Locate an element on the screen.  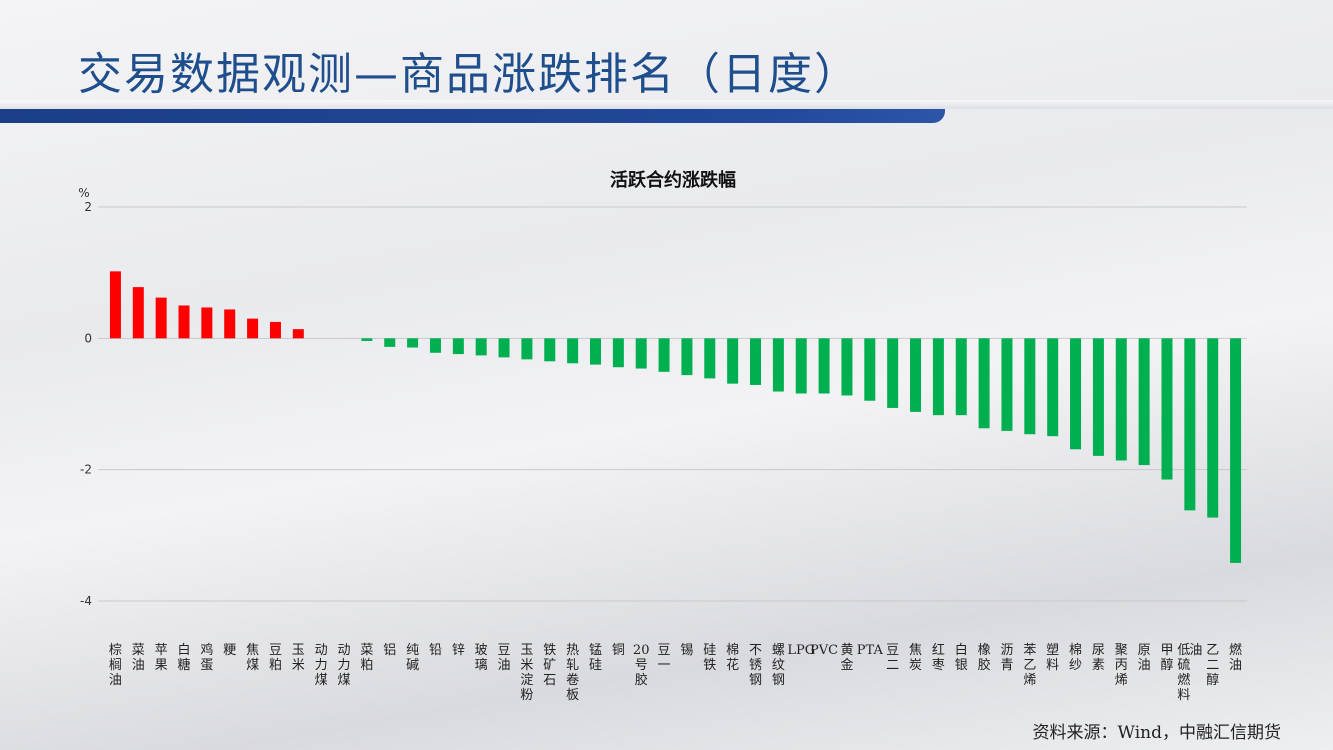
x-label: 玻璃 is located at coordinates (481, 658).